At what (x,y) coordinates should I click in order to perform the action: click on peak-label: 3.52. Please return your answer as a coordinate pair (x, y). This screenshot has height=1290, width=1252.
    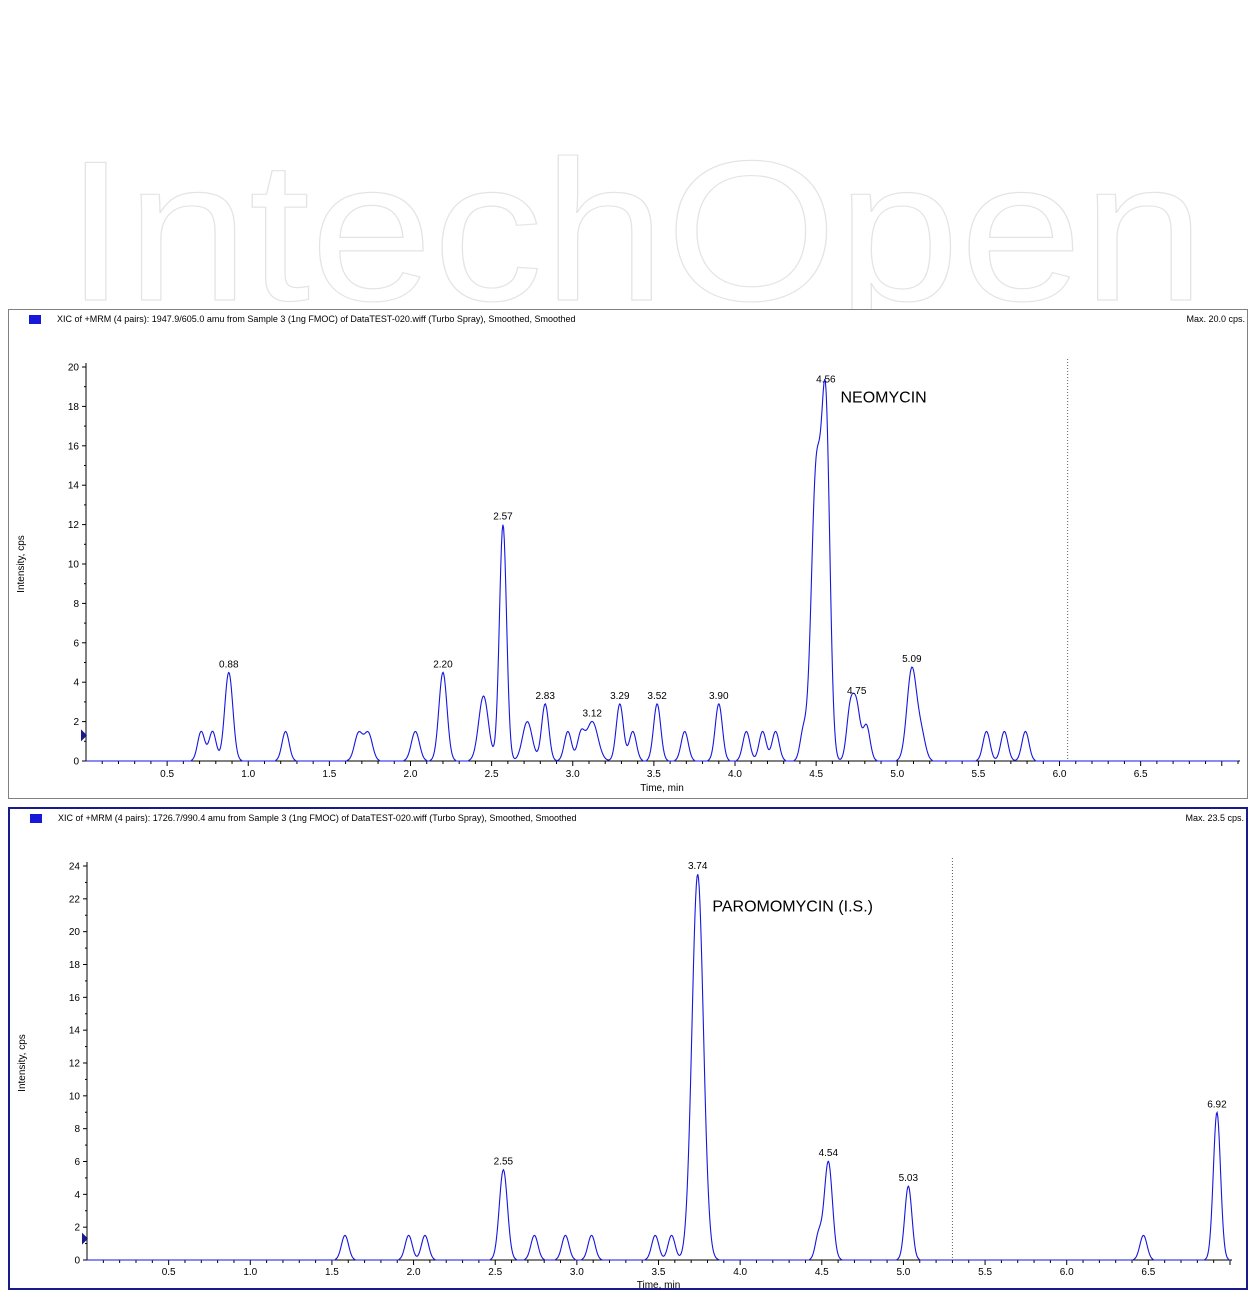
    Looking at the image, I should click on (657, 696).